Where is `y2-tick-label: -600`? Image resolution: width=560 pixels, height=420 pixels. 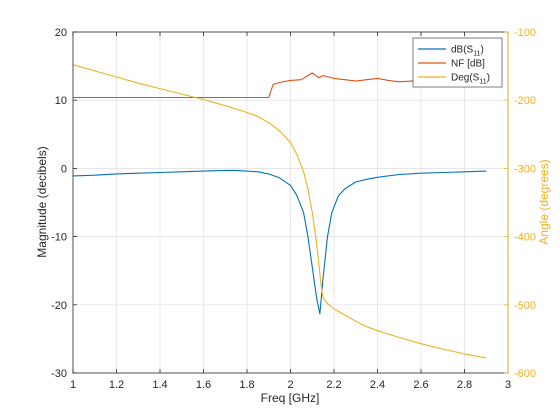
y2-tick-label: -600 is located at coordinates (525, 374).